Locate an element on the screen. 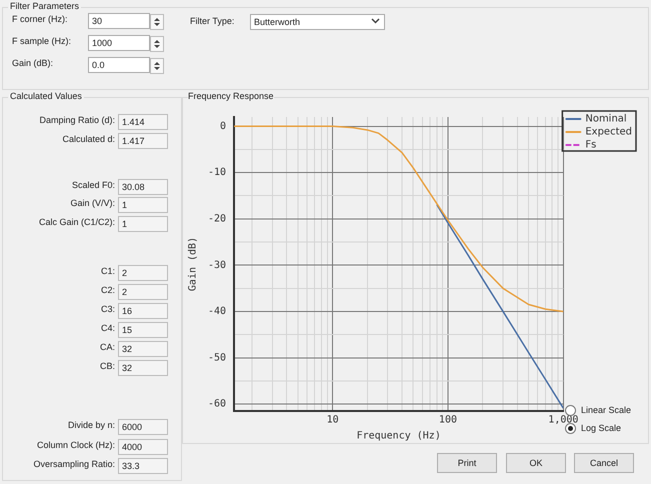  text: 1000 is located at coordinates (119, 43).